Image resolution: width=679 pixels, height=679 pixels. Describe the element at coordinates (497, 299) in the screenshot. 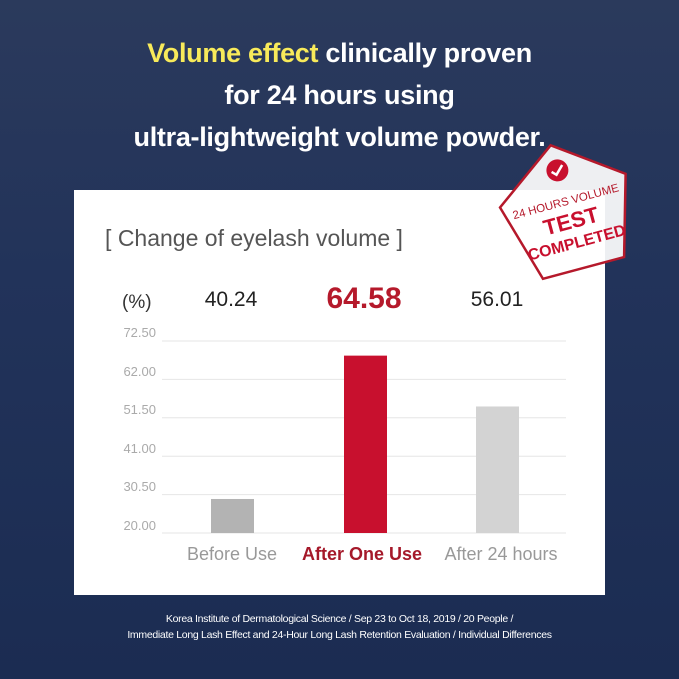

I see `value-label-after-24h: 56.01` at that location.